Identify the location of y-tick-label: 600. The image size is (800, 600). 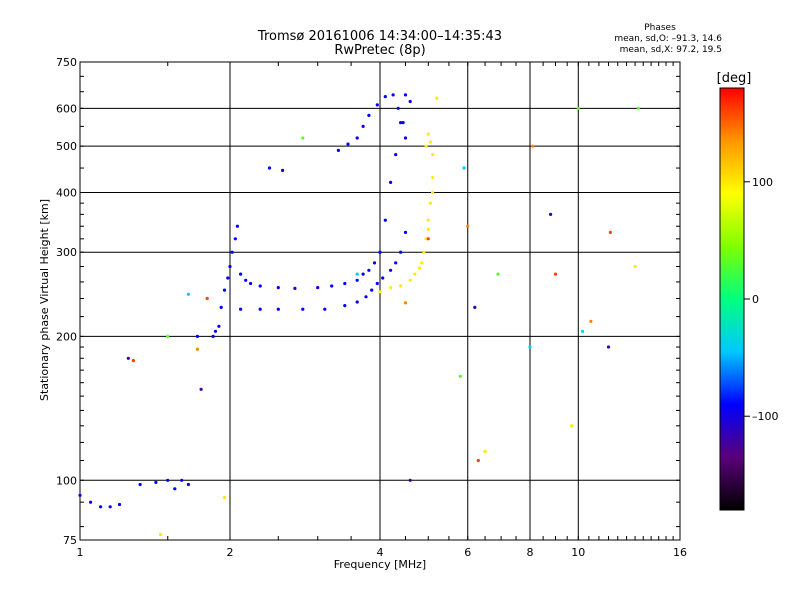
(66, 108).